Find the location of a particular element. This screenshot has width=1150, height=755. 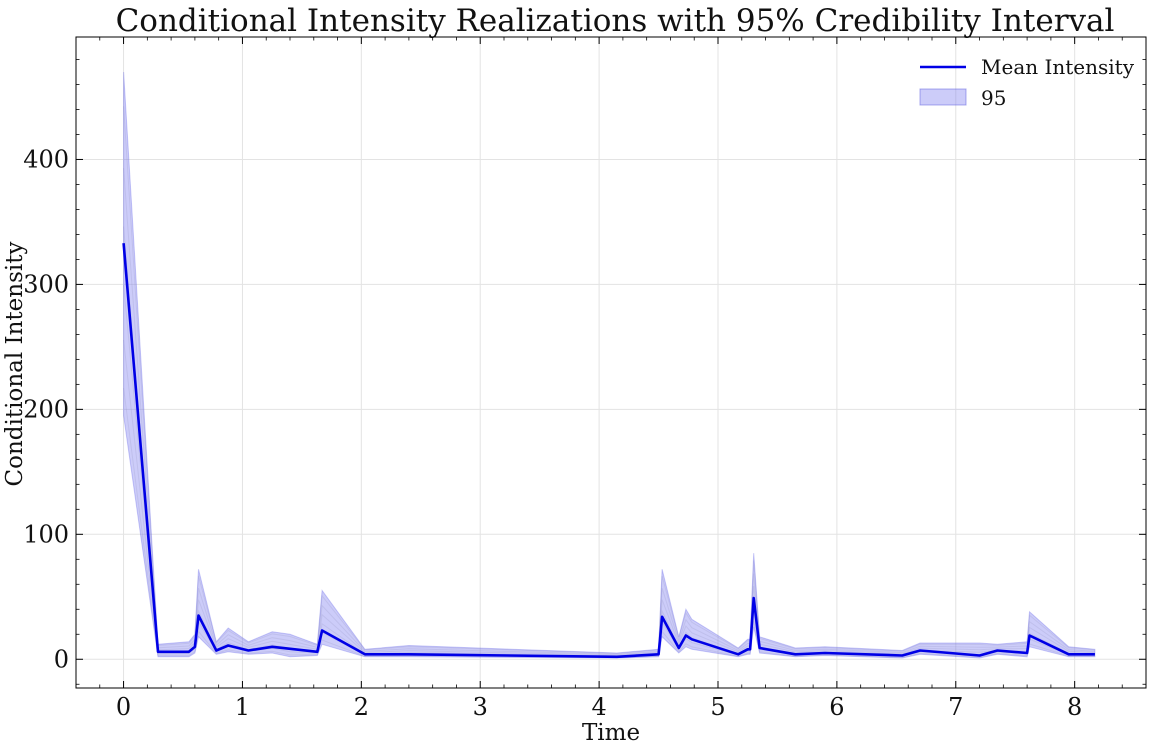

y-axis-label: Conditional Intensity is located at coordinates (15, 364).